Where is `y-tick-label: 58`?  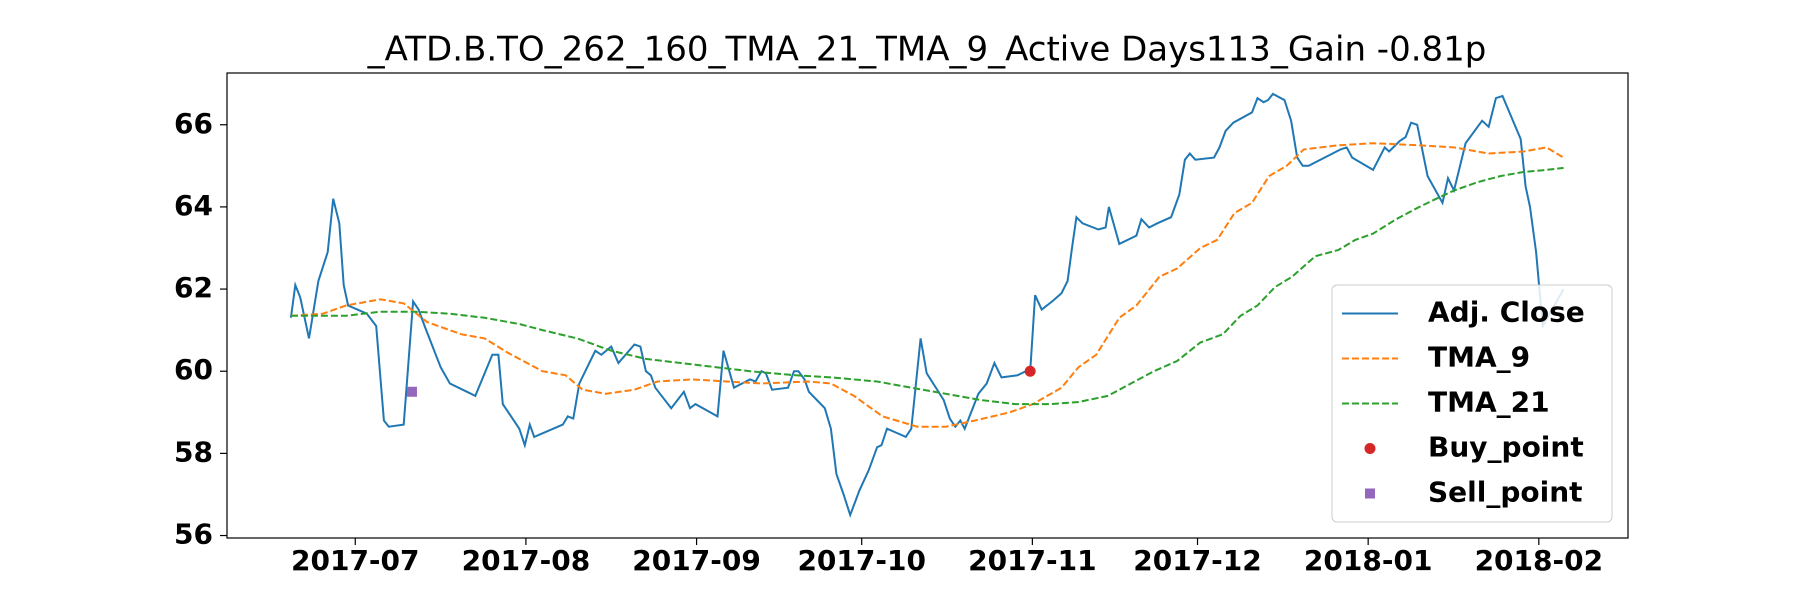
y-tick-label: 58 is located at coordinates (193, 451).